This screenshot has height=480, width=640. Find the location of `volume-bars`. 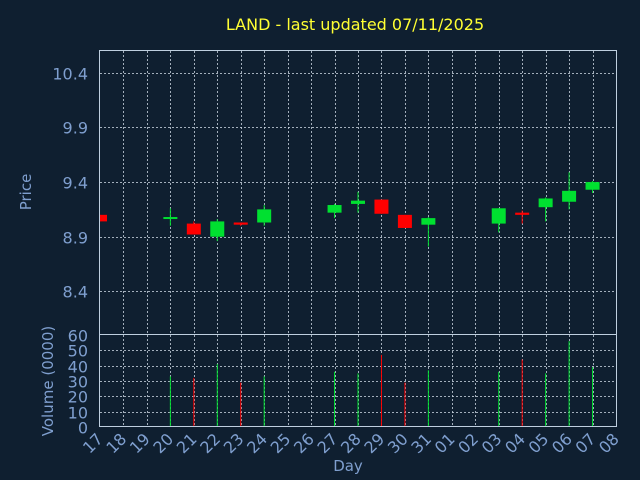

volume-bars is located at coordinates (381, 384).